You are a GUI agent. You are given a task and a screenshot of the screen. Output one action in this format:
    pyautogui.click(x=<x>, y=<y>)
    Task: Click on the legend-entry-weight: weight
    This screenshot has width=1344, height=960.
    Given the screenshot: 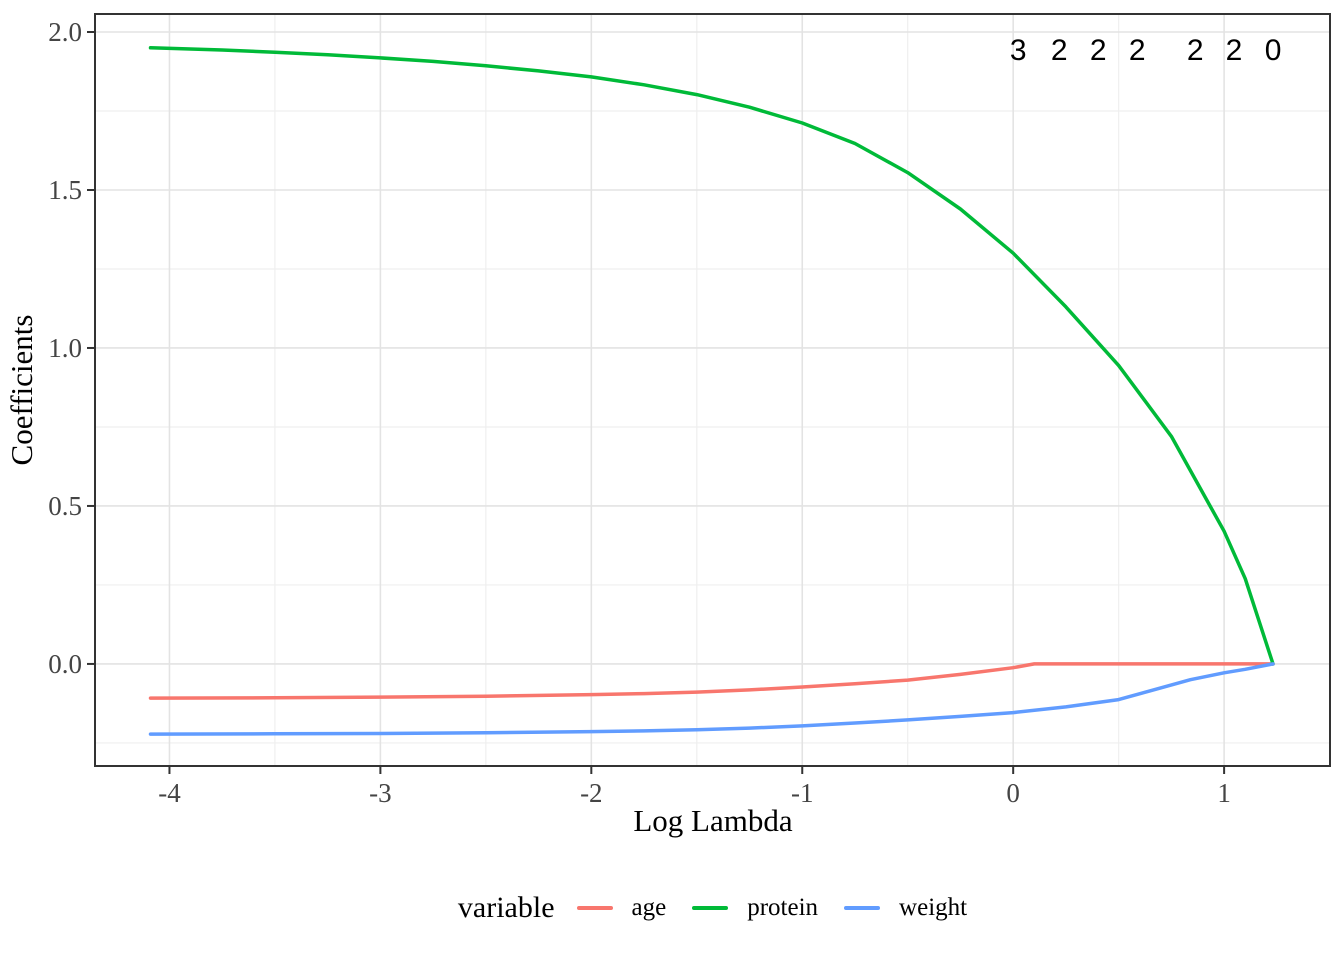 What is the action you would take?
    pyautogui.click(x=905, y=908)
    